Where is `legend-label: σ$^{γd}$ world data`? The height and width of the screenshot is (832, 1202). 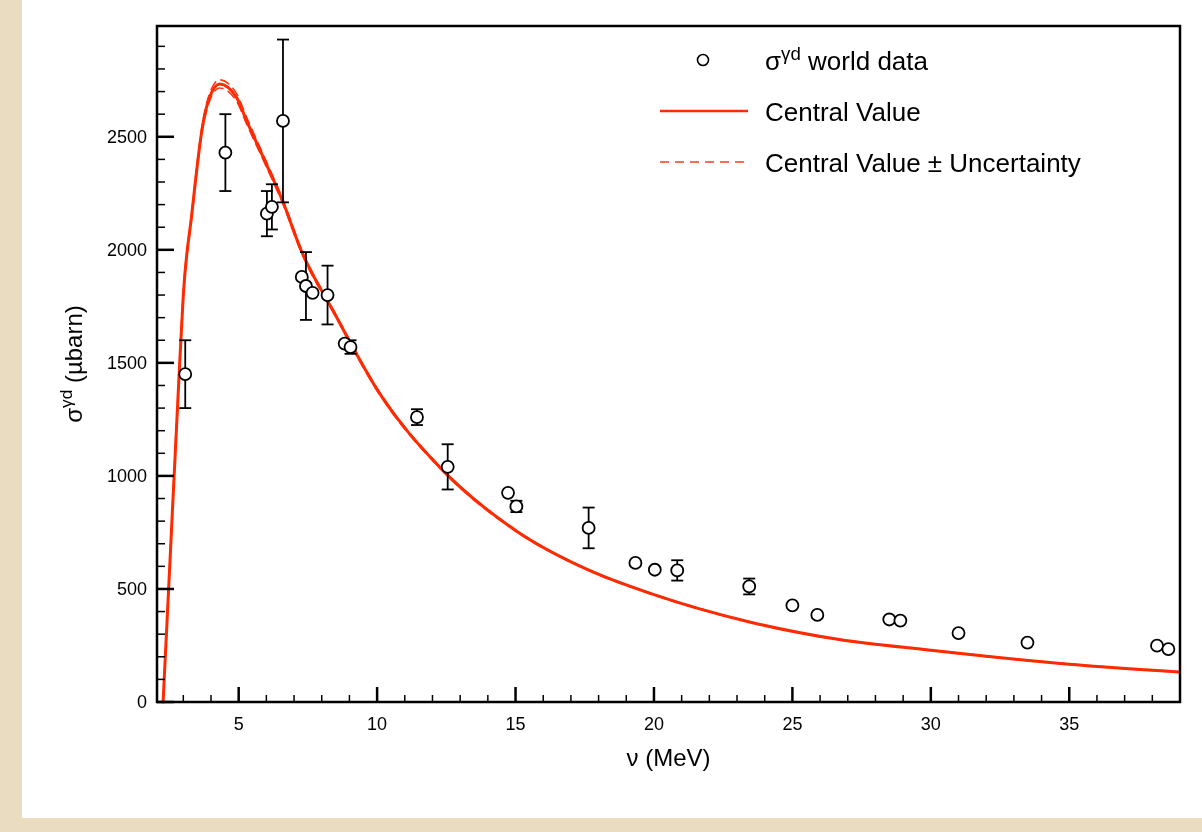
legend-label: σ$^{γd}$ world data is located at coordinates (847, 59).